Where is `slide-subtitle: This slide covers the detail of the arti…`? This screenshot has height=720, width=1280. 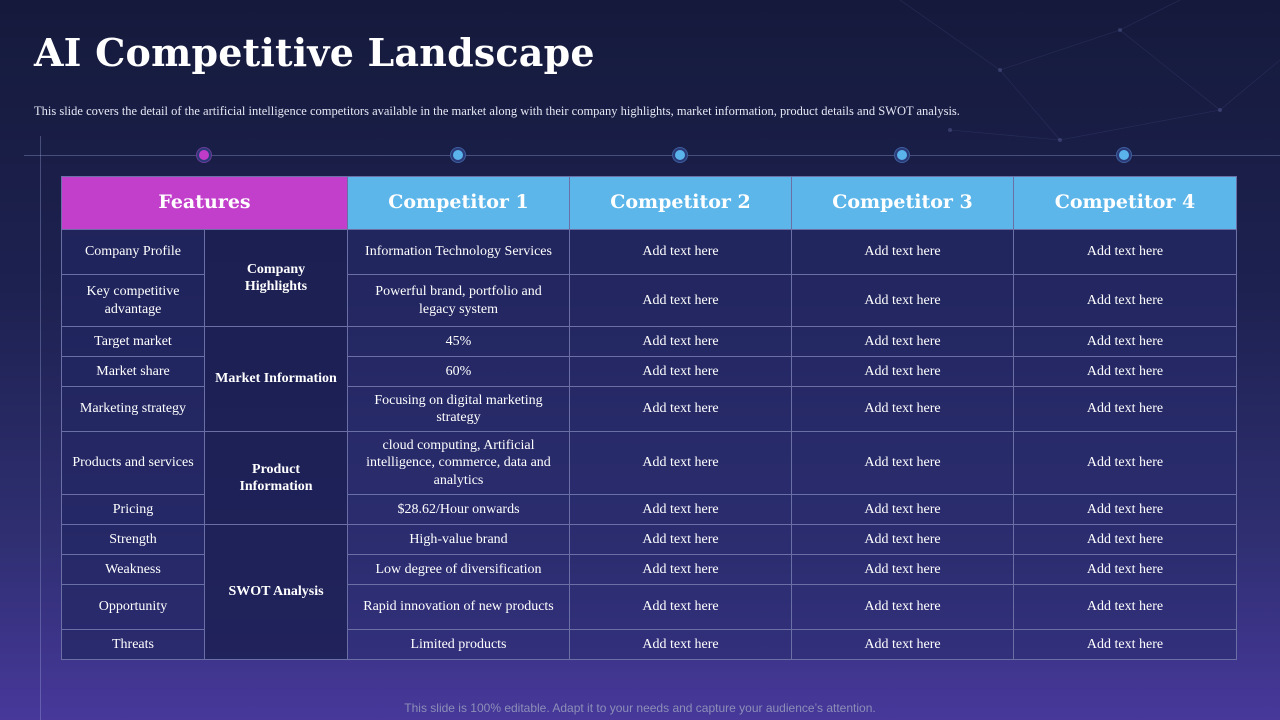 slide-subtitle: This slide covers the detail of the arti… is located at coordinates (497, 111).